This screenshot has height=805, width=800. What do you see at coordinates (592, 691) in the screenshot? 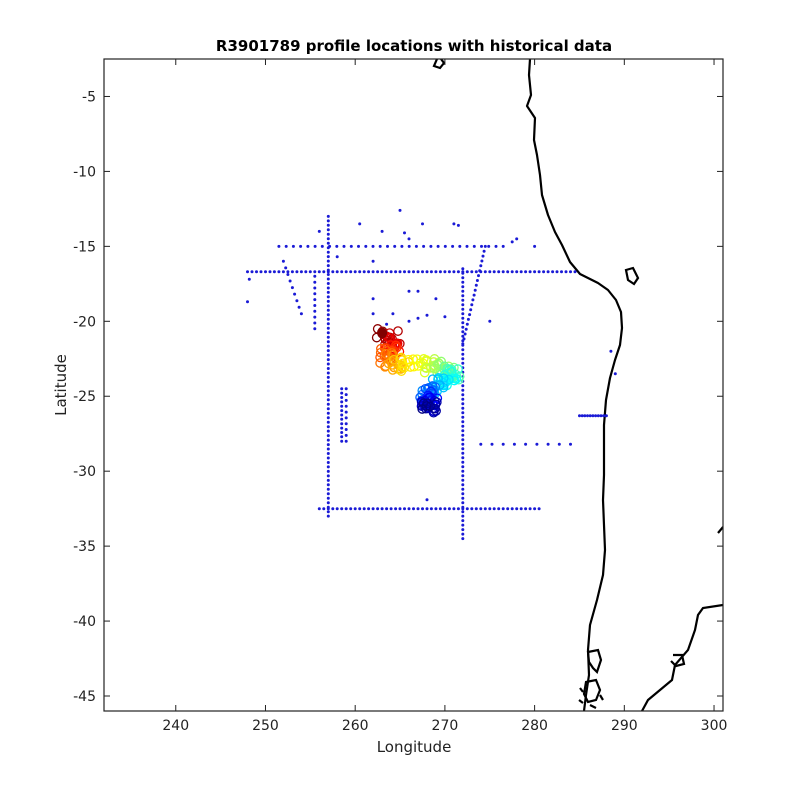
I see `coastline-chonos` at bounding box center [592, 691].